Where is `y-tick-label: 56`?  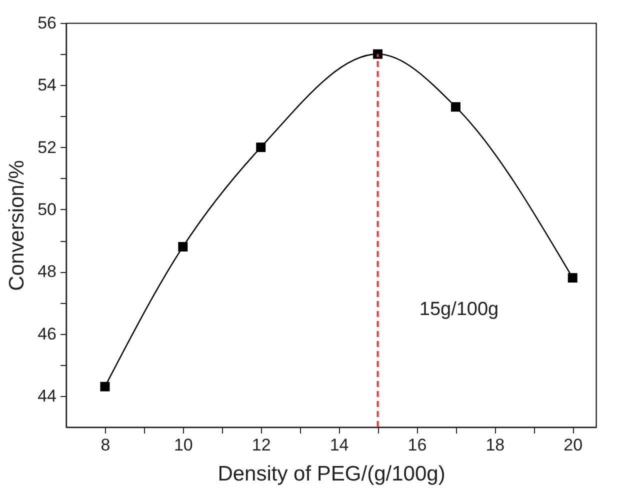
y-tick-label: 56 is located at coordinates (47, 23).